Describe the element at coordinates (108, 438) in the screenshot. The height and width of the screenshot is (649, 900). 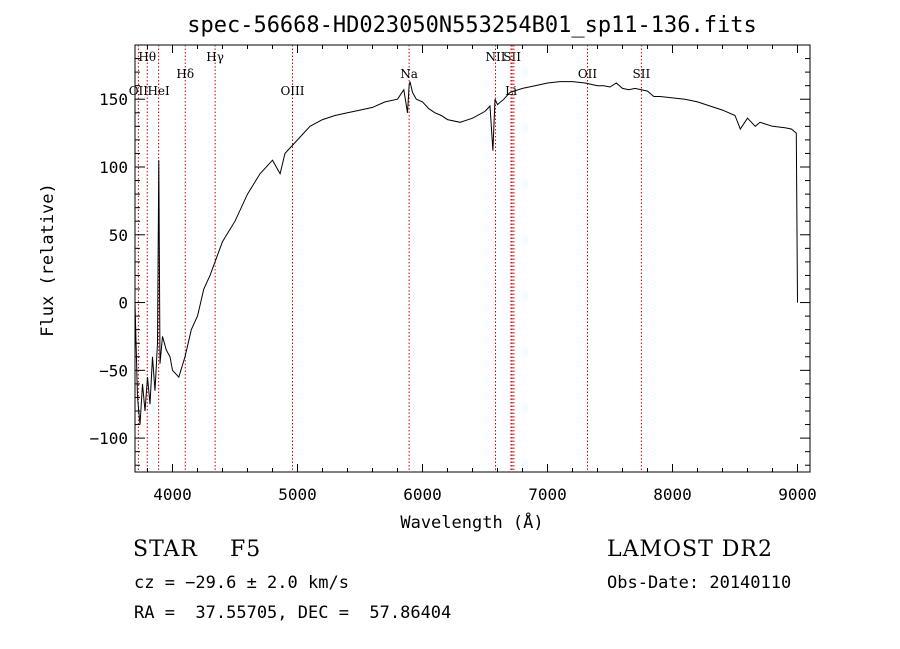
I see `y-tick-label: −100` at that location.